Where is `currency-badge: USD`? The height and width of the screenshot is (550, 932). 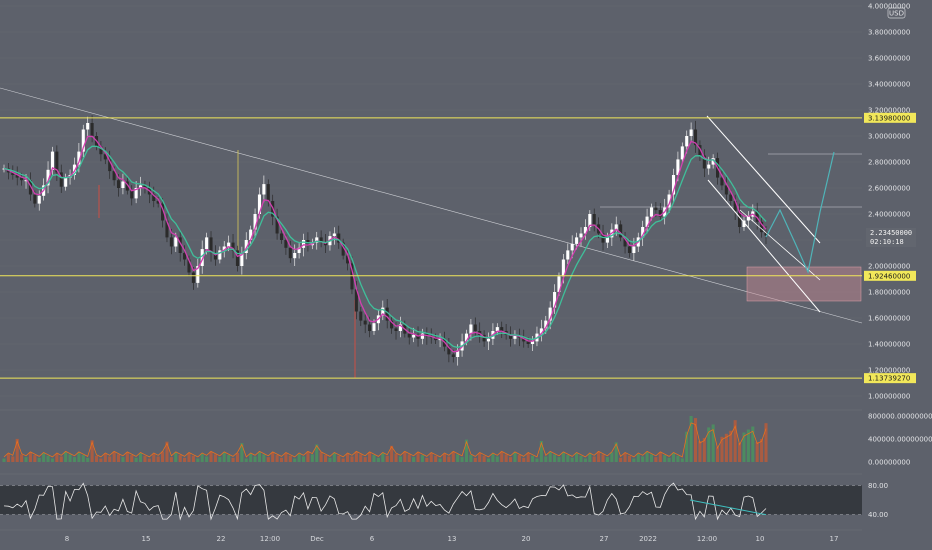 currency-badge: USD is located at coordinates (896, 13).